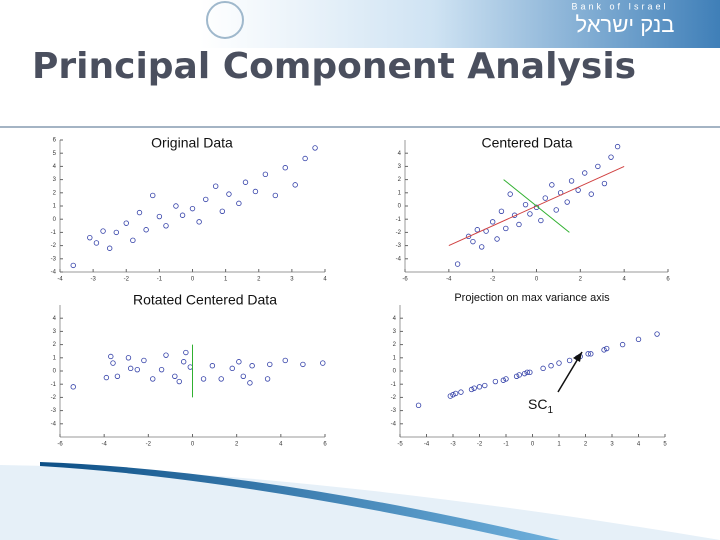  What do you see at coordinates (300, 501) in the screenshot?
I see `footer-swoosh` at bounding box center [300, 501].